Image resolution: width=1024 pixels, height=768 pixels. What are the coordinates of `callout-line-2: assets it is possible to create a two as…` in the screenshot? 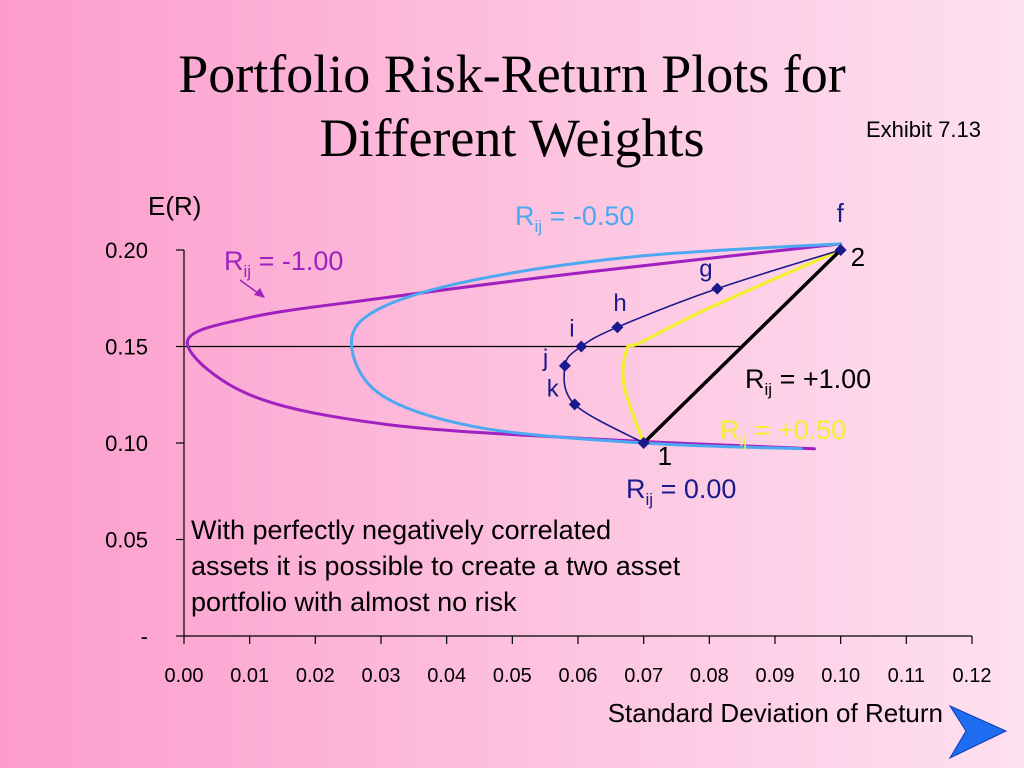 It's located at (436, 566).